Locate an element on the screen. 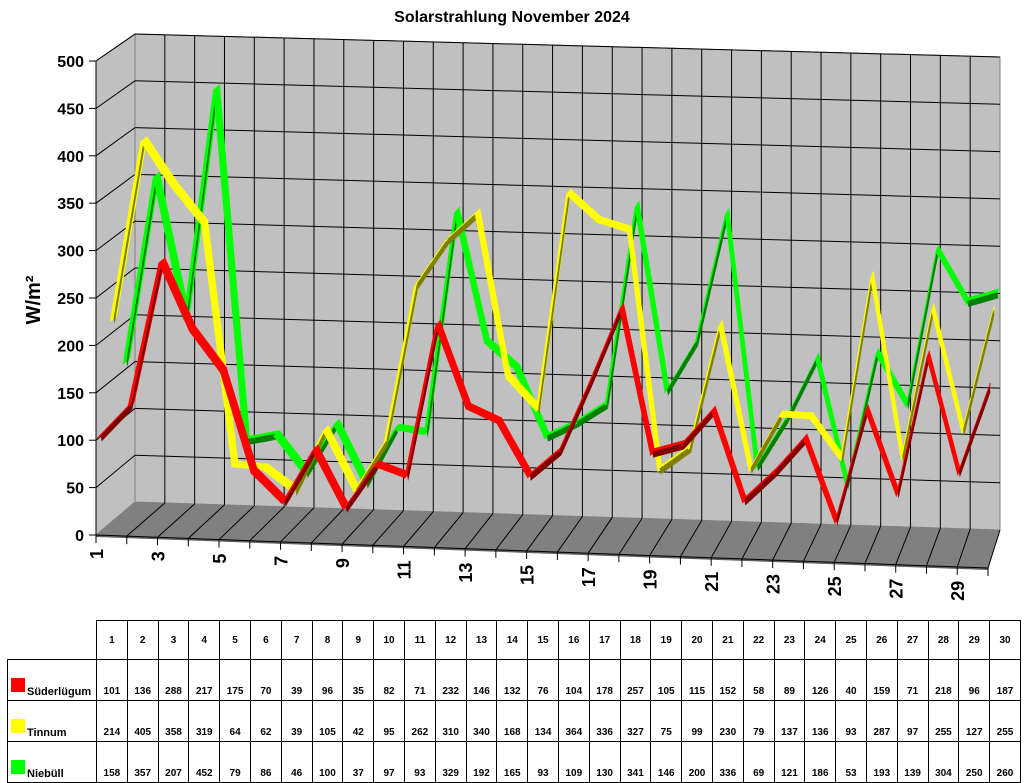 The height and width of the screenshot is (783, 1024). x-tick-label: 13 is located at coordinates (466, 573).